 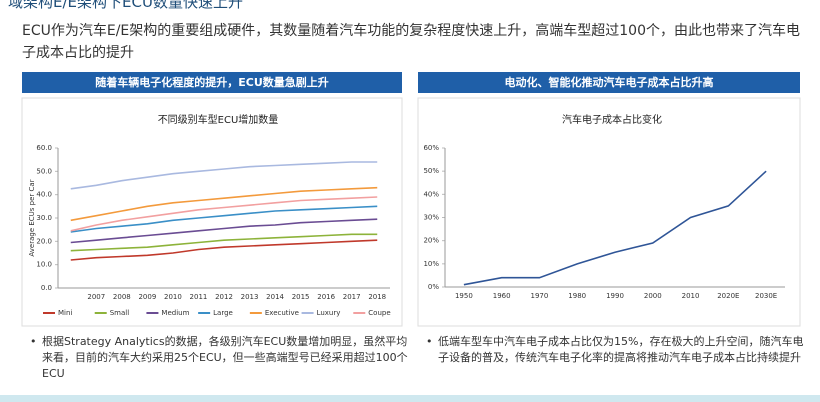 What do you see at coordinates (218, 119) in the screenshot?
I see `chart-title: 不同级别车型ECU增加数量` at bounding box center [218, 119].